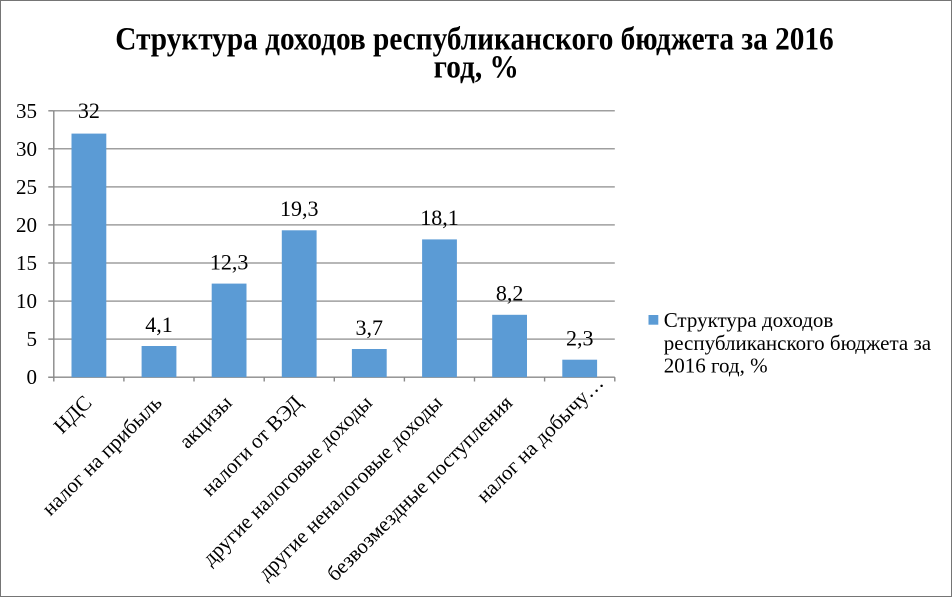 This screenshot has height=597, width=952. Describe the element at coordinates (32, 377) in the screenshot. I see `svg-text: 0` at that location.